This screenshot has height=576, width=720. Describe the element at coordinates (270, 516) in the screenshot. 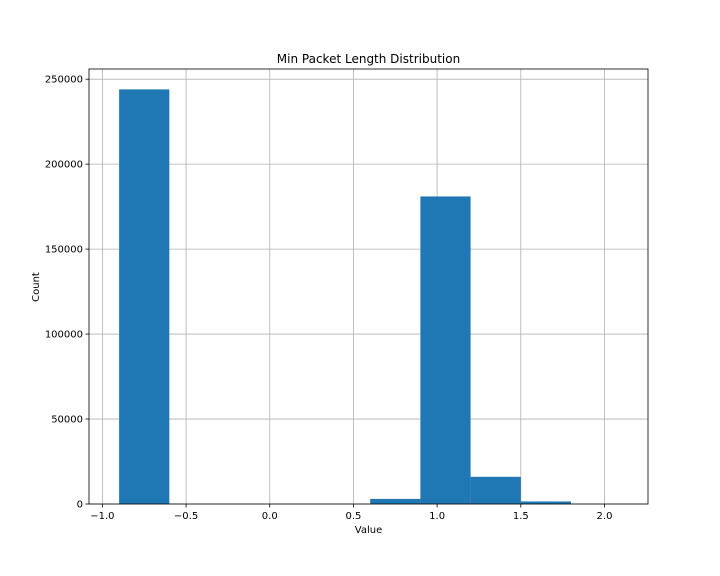

I see `x-tick-label: 0.0` at that location.